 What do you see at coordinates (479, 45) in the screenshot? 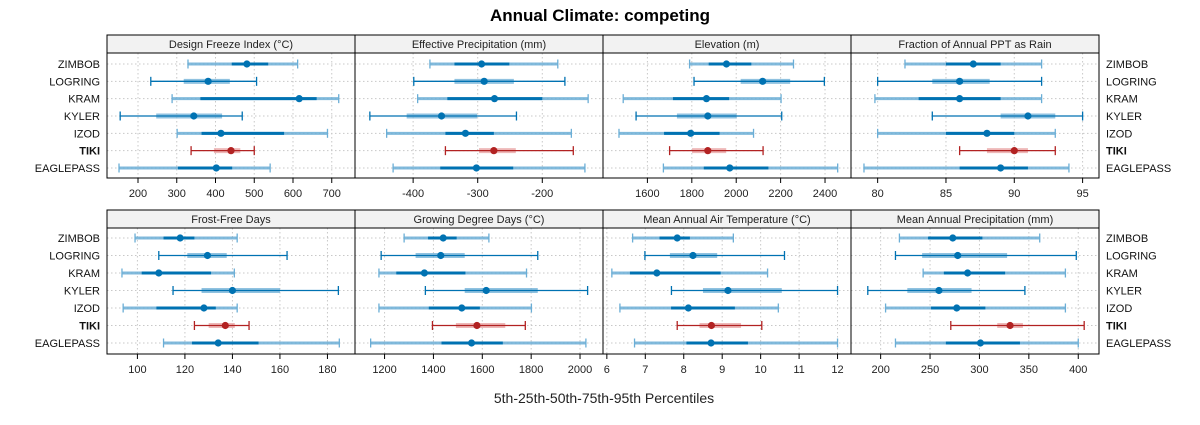
I see `panel-title: Effective Precipitation (mm)` at bounding box center [479, 45].